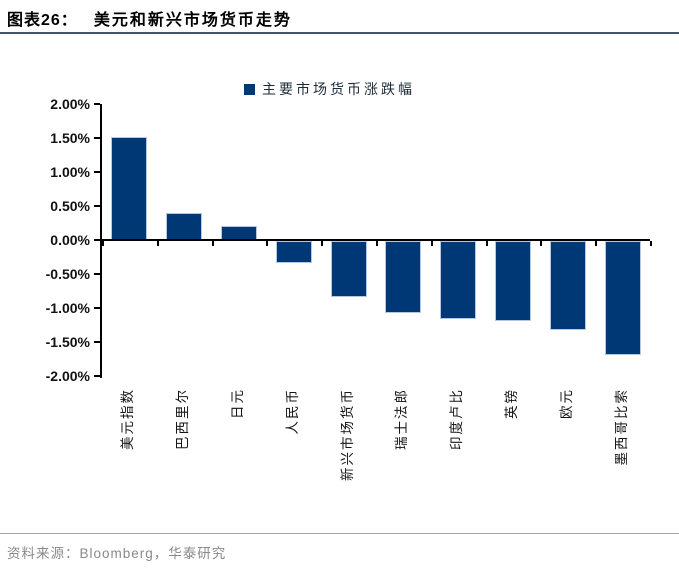  What do you see at coordinates (403, 277) in the screenshot?
I see `bar-瑞士法郎` at bounding box center [403, 277].